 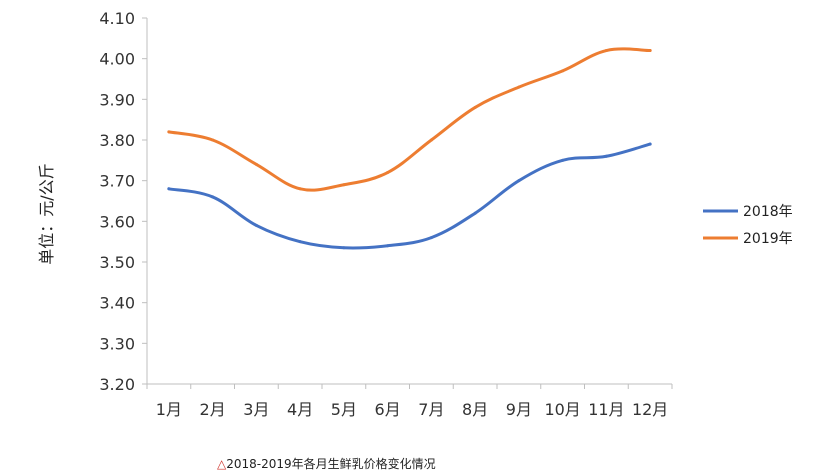 What do you see at coordinates (562, 409) in the screenshot?
I see `x-tick-label: 10月` at bounding box center [562, 409].